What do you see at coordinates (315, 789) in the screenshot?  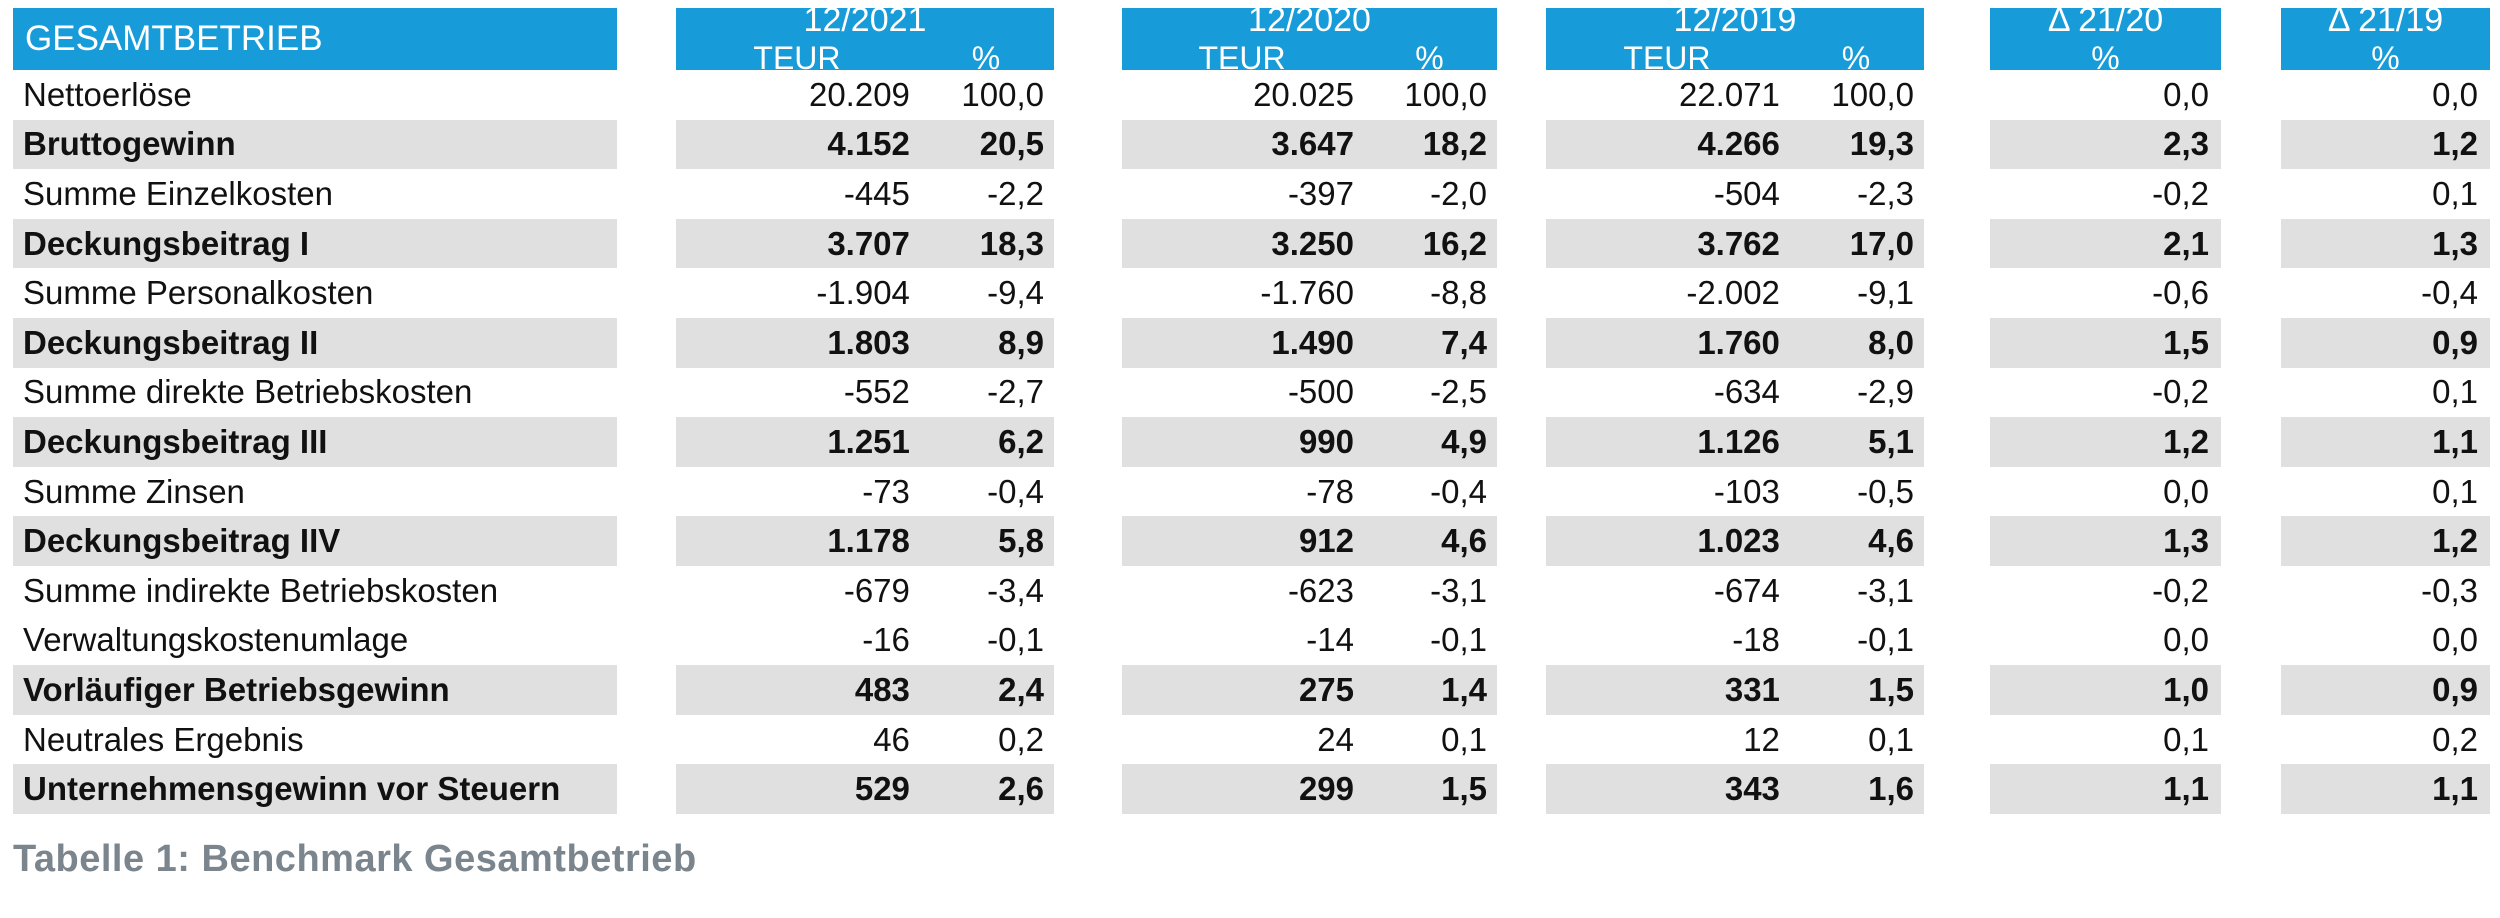 I see `row-label-cell: Unternehmensgewinn vor Steuern` at bounding box center [315, 789].